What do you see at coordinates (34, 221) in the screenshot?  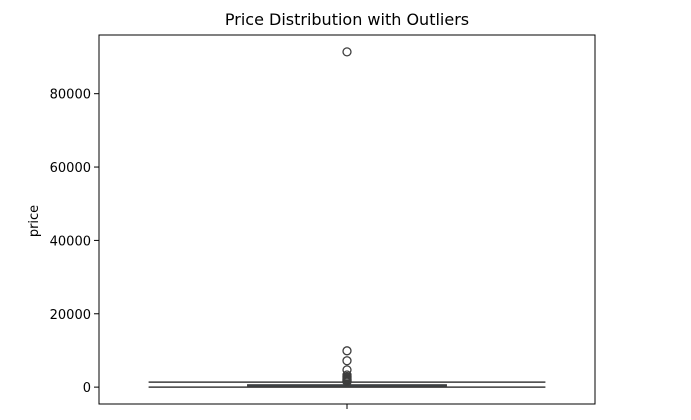 I see `y-axis-label: price` at bounding box center [34, 221].